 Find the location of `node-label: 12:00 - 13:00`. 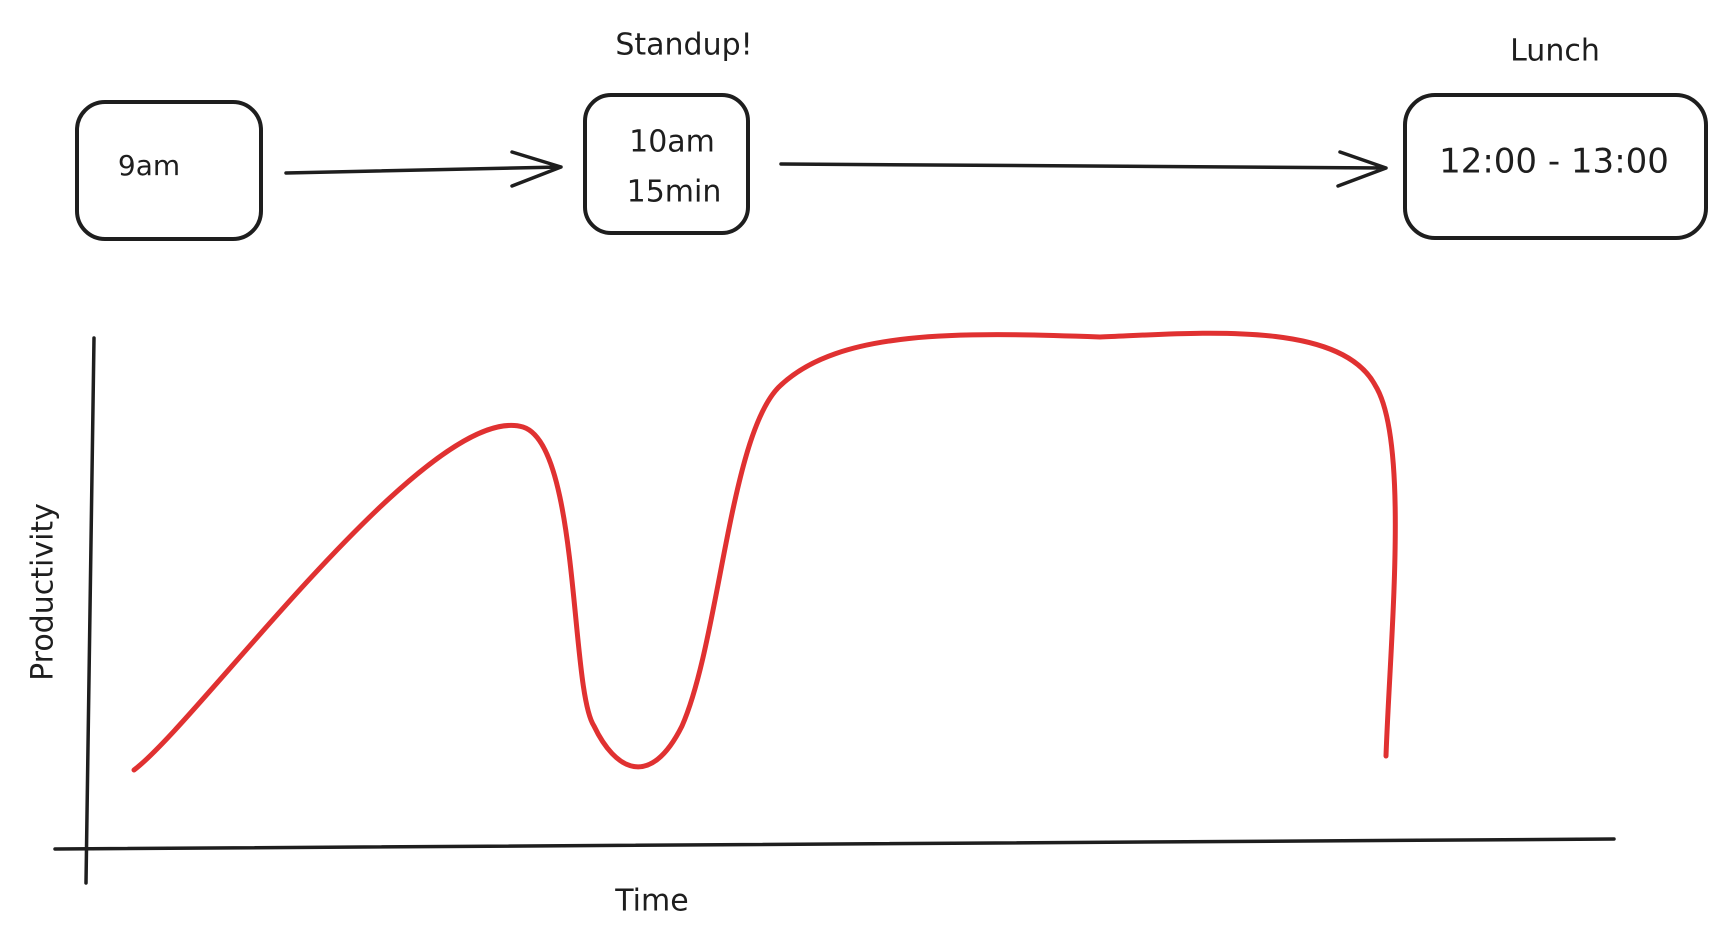

node-label: 12:00 - 13:00 is located at coordinates (1554, 162).